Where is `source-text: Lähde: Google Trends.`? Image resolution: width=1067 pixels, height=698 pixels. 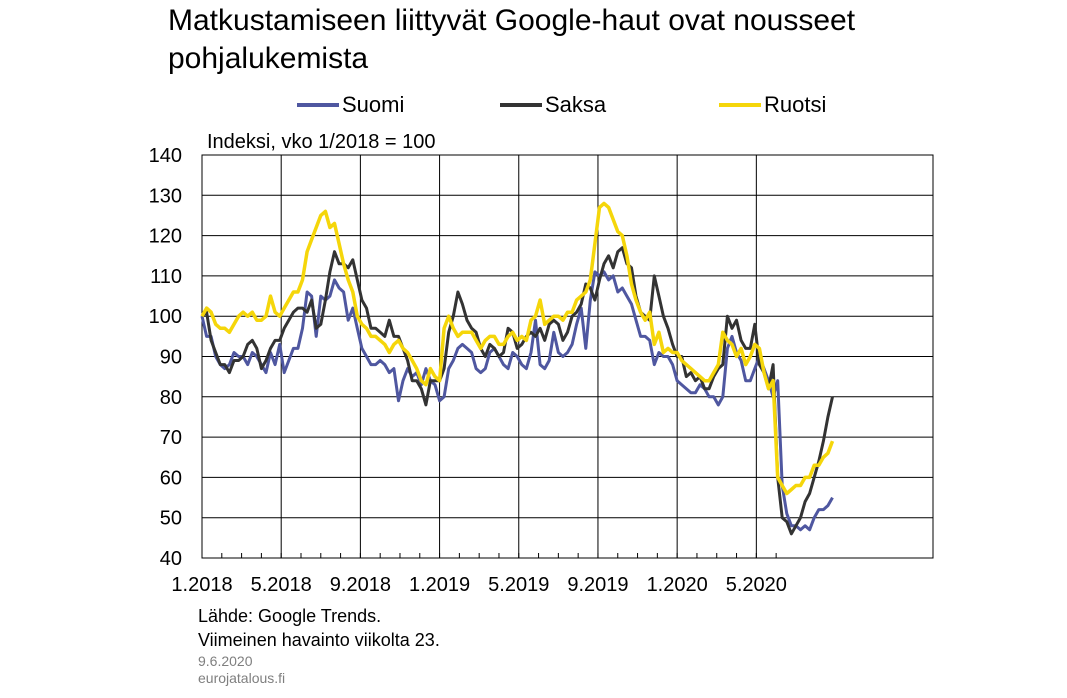
source-text: Lähde: Google Trends. is located at coordinates (290, 616).